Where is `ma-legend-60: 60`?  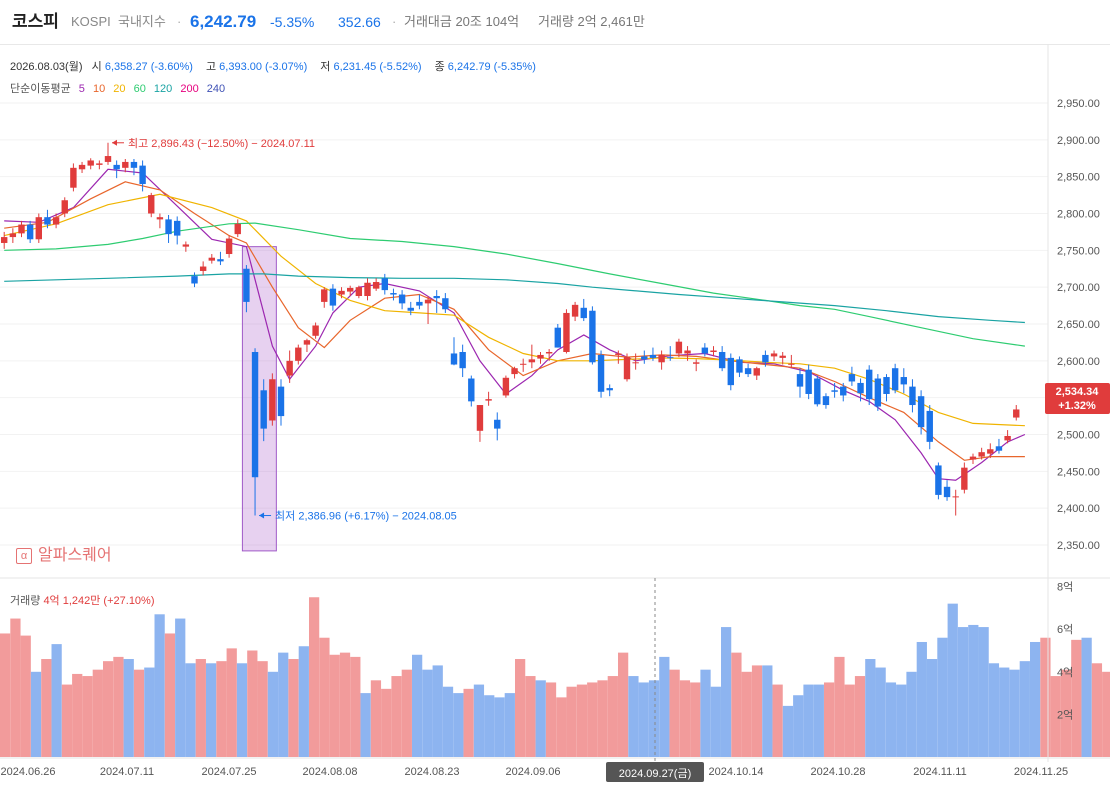 ma-legend-60: 60 is located at coordinates (139, 89).